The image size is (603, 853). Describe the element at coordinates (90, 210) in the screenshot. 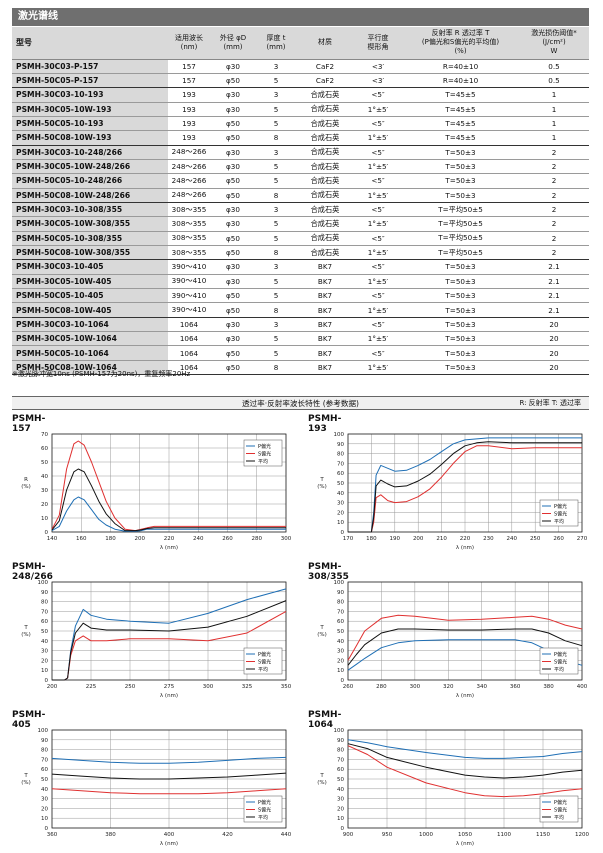

I see `model-cell: PSMH-30C03-10-308/355` at that location.